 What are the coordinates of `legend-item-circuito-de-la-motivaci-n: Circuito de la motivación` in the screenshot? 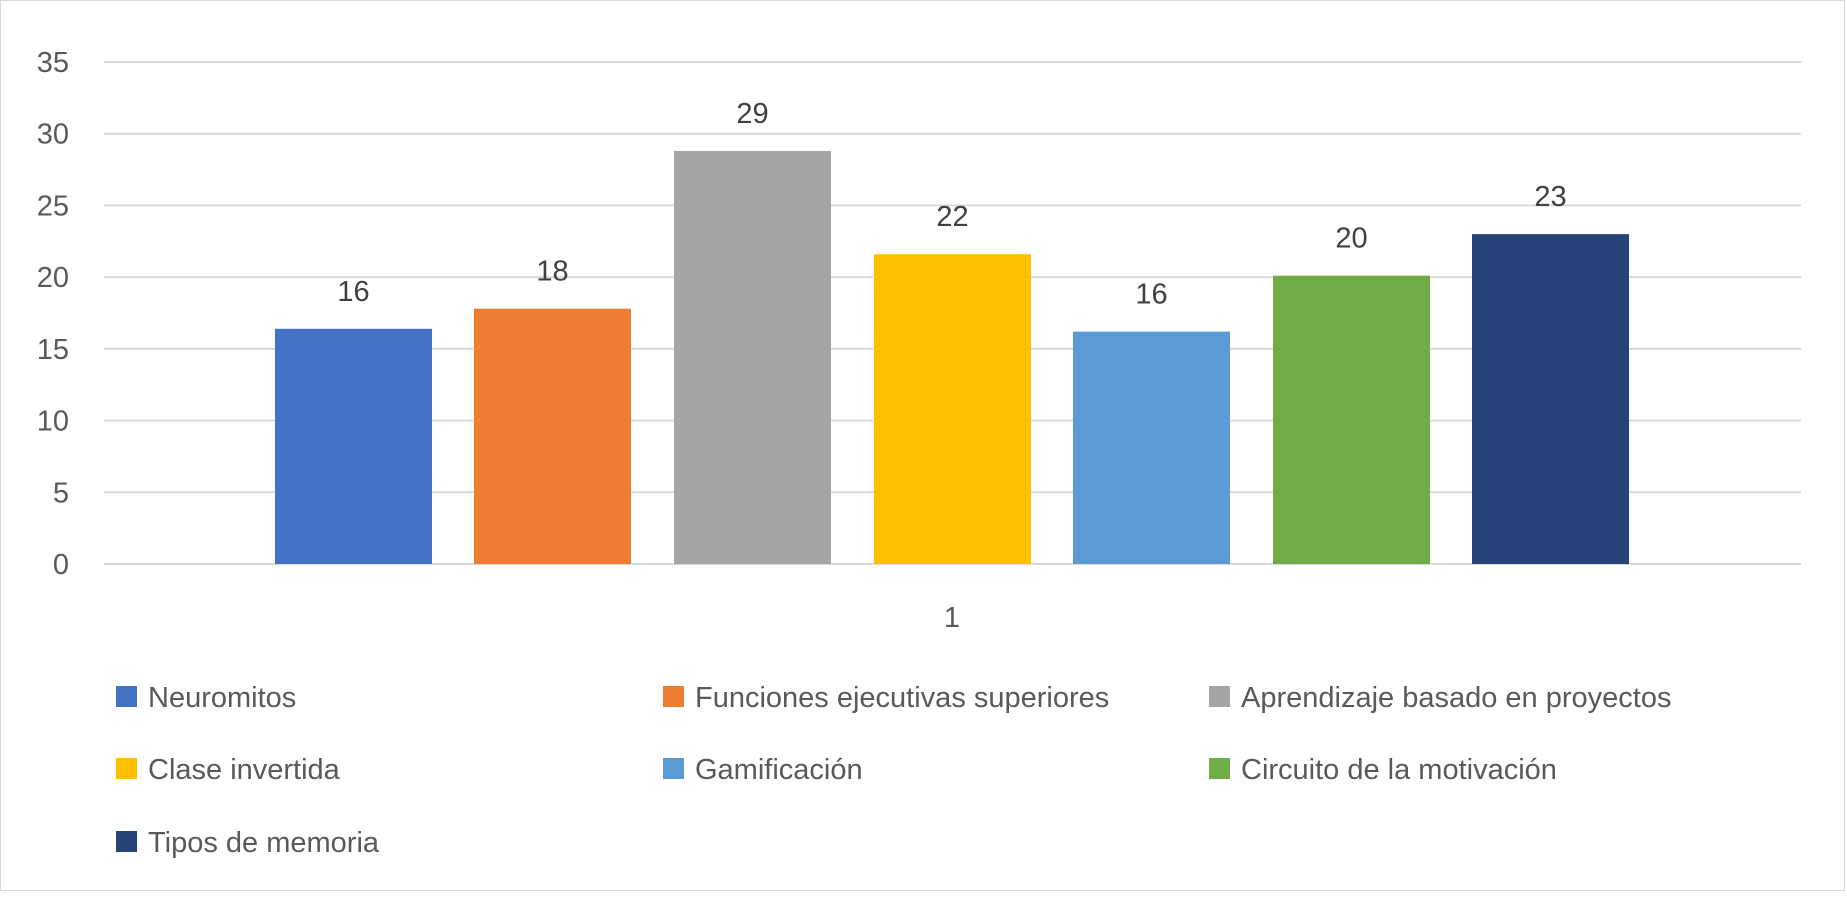 It's located at (1383, 770).